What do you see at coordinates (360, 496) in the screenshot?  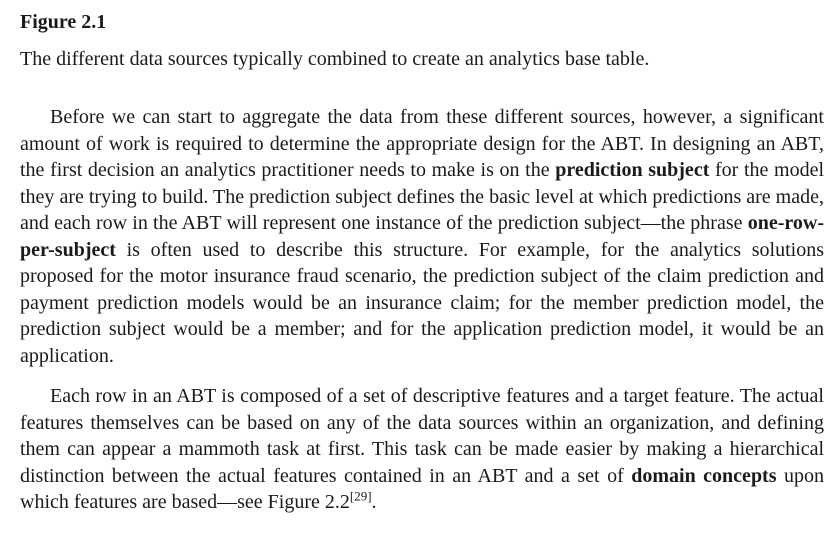 I see `citation-reference-link: [29]` at bounding box center [360, 496].